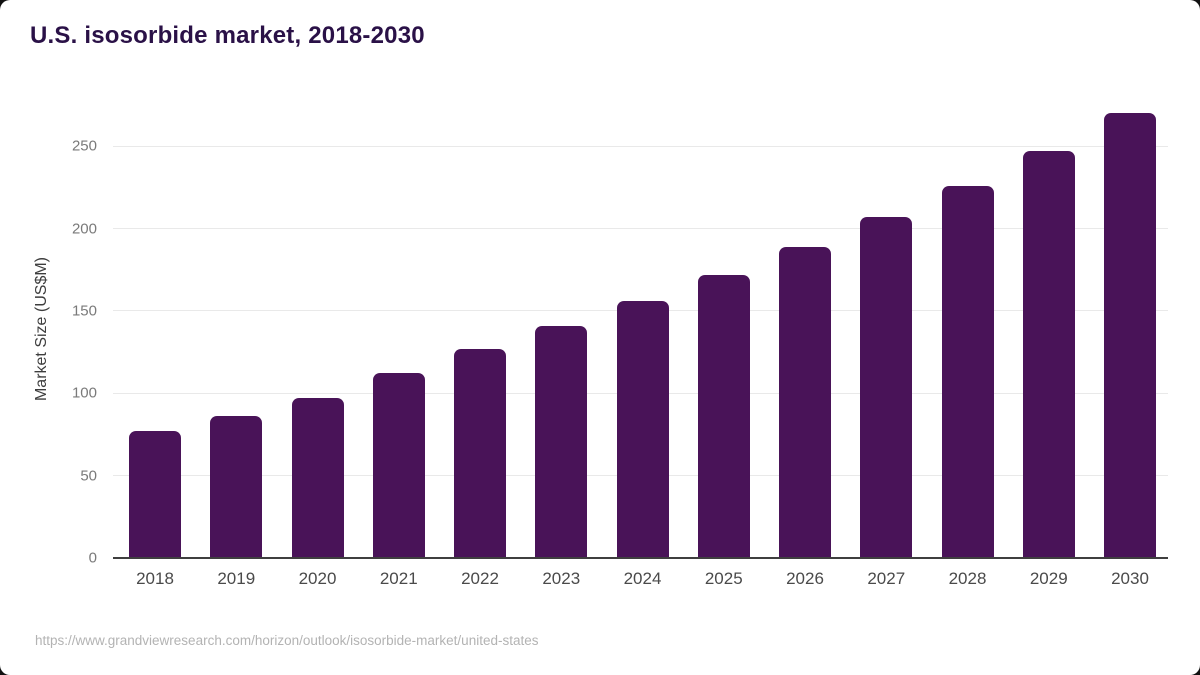 The image size is (1200, 675). What do you see at coordinates (1130, 335) in the screenshot?
I see `bar-2030` at bounding box center [1130, 335].